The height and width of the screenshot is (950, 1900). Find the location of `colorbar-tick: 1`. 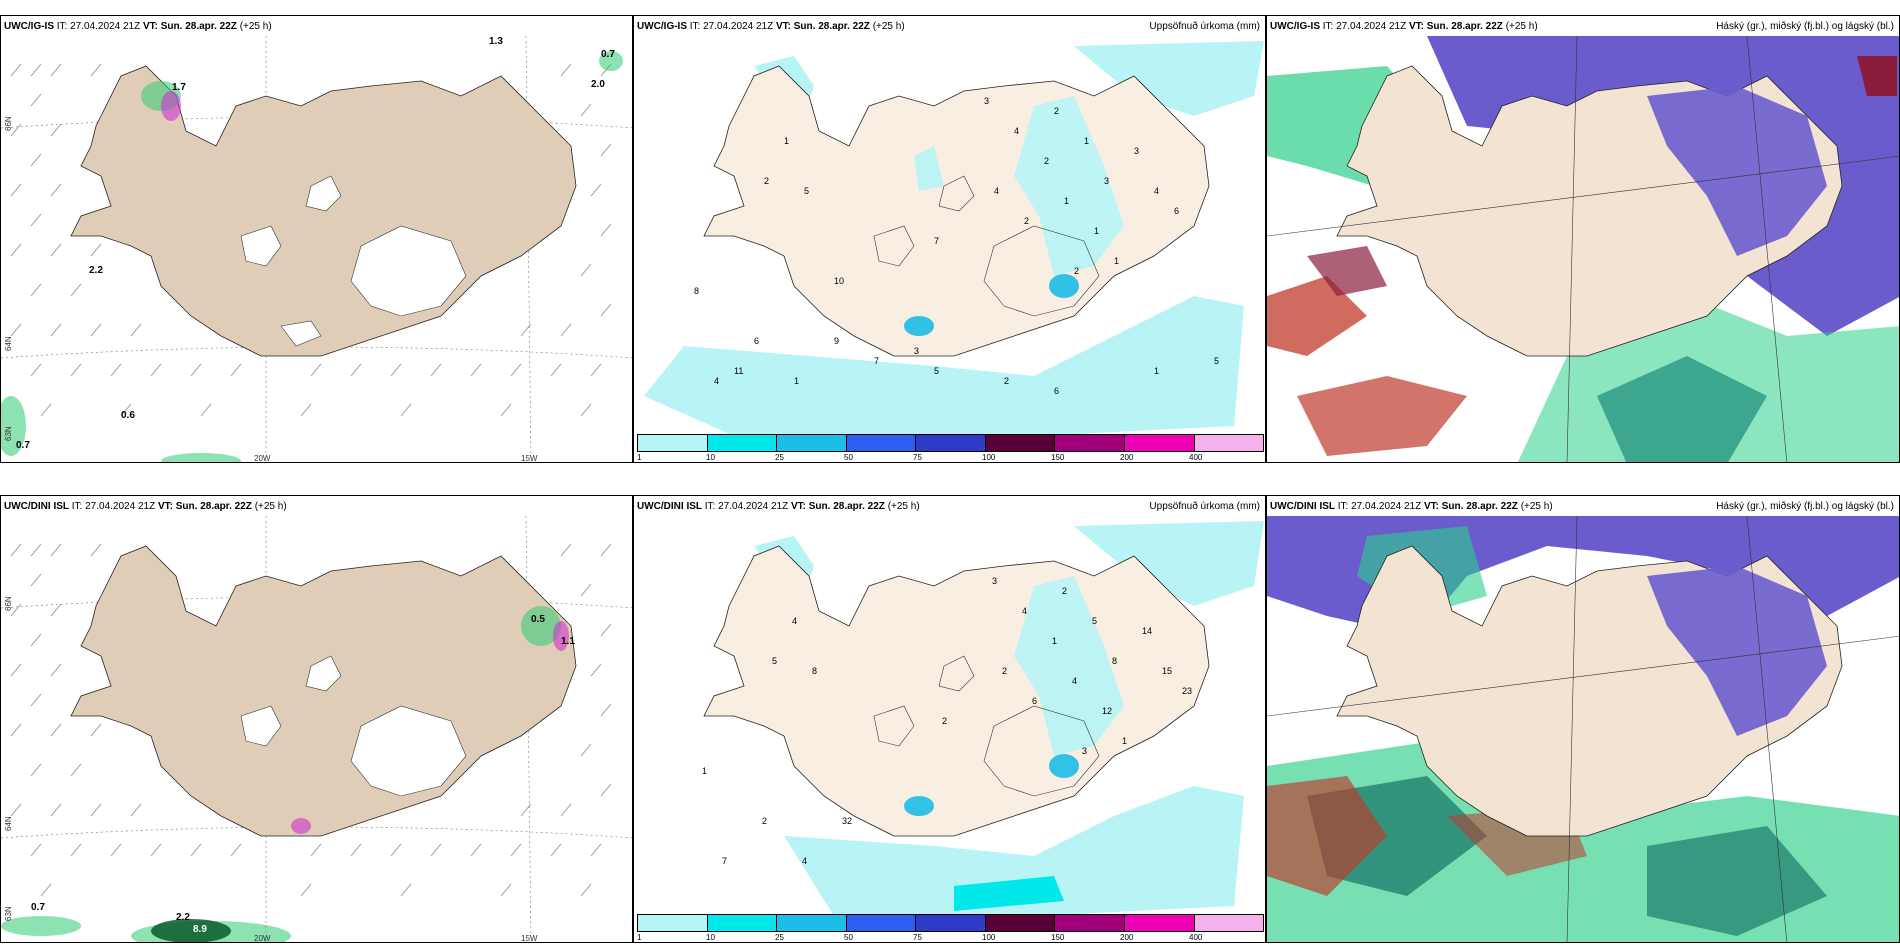

colorbar-tick: 1 is located at coordinates (639, 937).